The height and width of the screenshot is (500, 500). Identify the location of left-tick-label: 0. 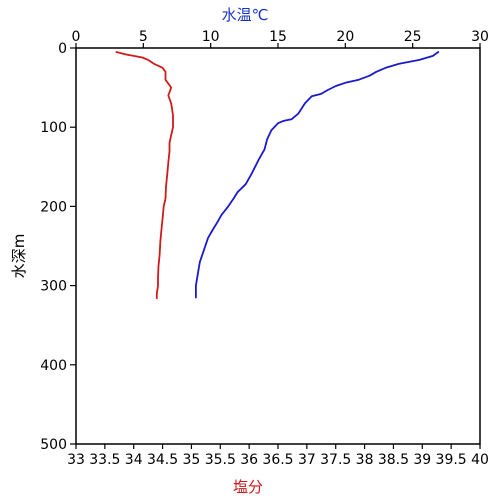
(62, 49).